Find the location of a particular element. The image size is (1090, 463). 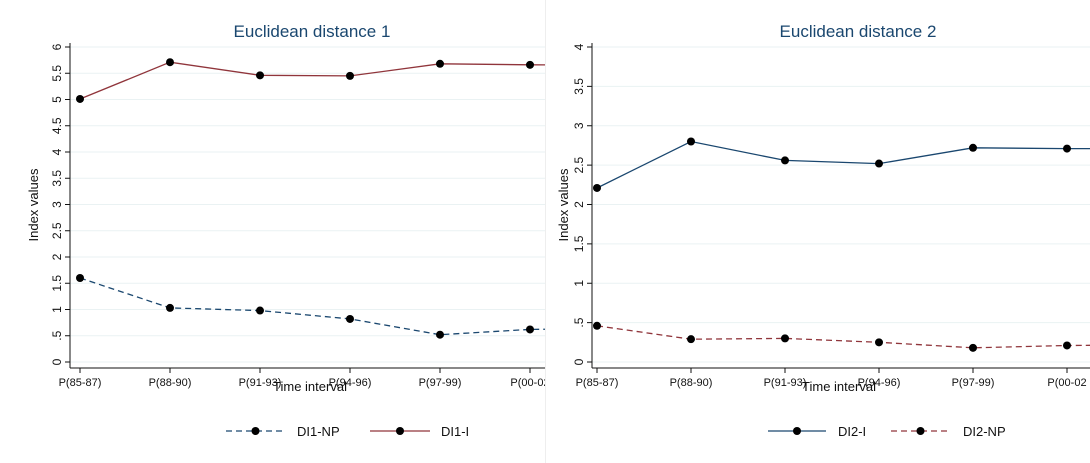

chart-title: Euclidean distance 1 is located at coordinates (312, 31).